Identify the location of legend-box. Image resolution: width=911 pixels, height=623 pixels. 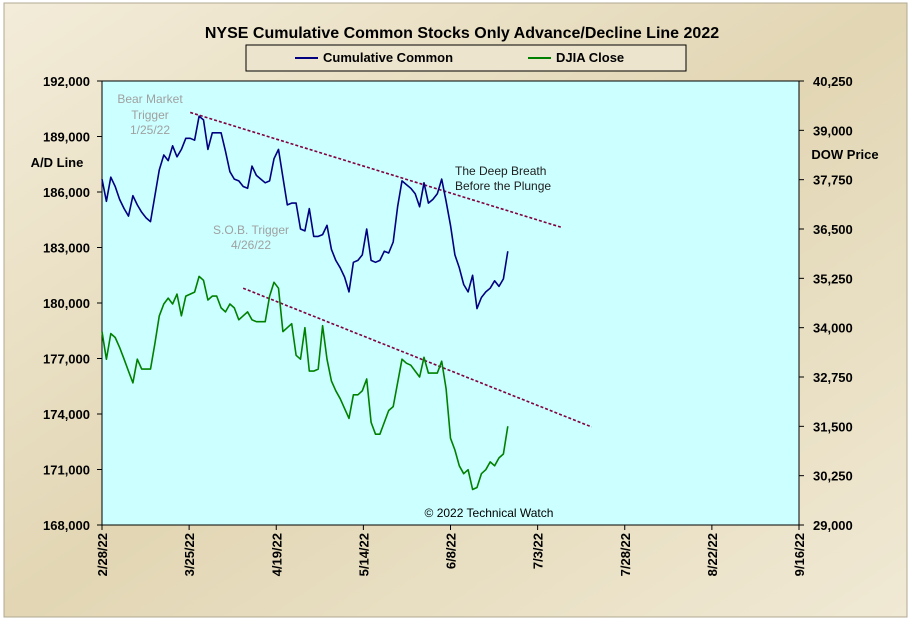
(466, 58).